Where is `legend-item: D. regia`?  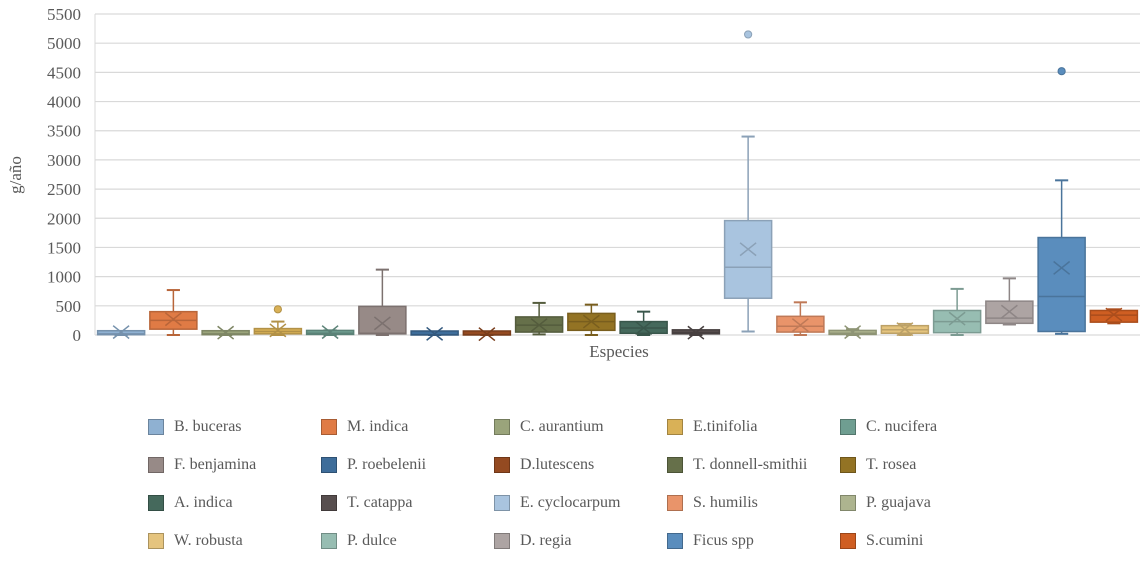
legend-item: D. regia is located at coordinates (580, 541).